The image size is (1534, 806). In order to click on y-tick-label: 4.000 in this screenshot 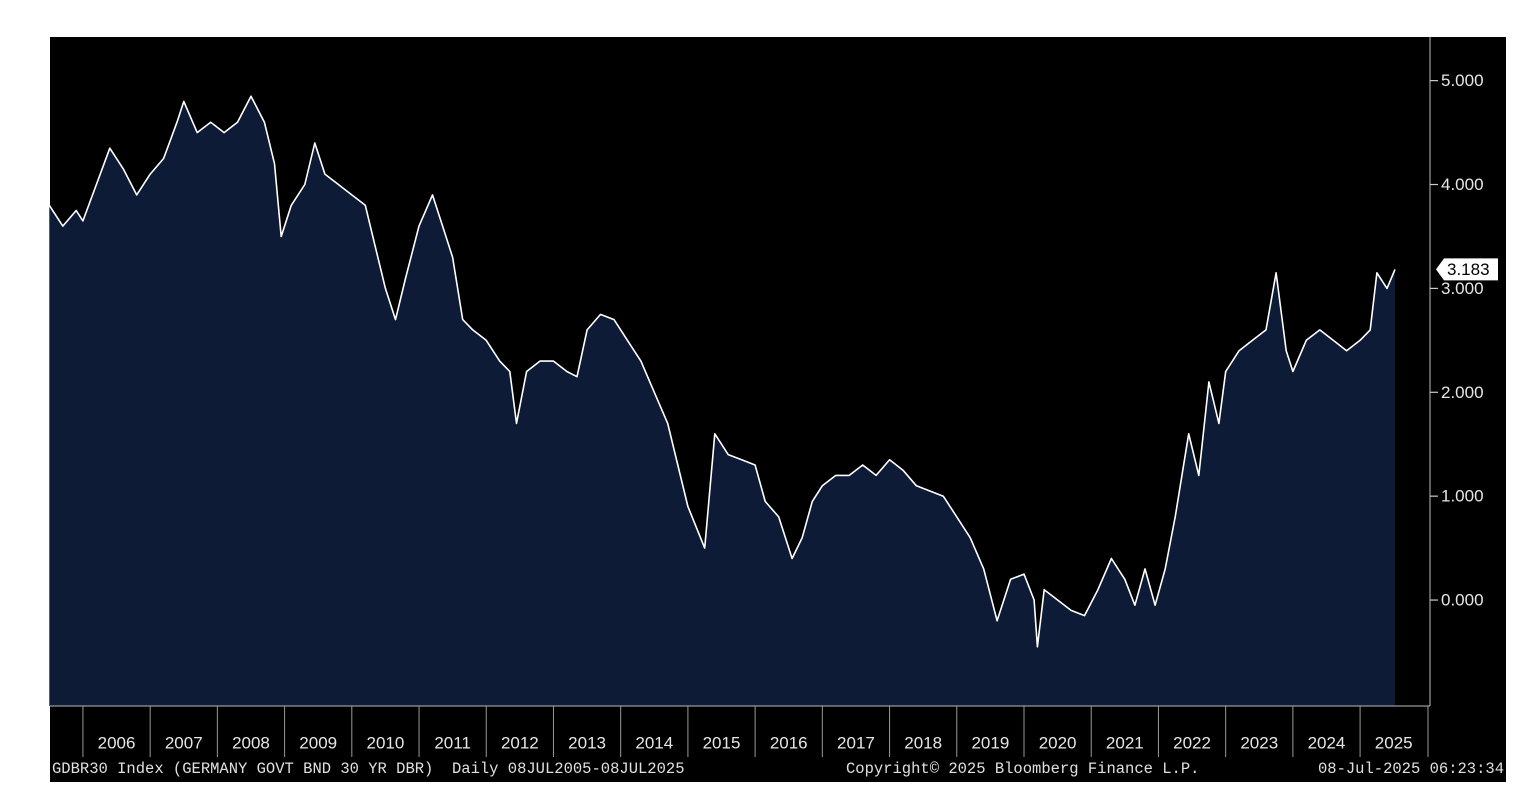, I will do `click(1462, 184)`.